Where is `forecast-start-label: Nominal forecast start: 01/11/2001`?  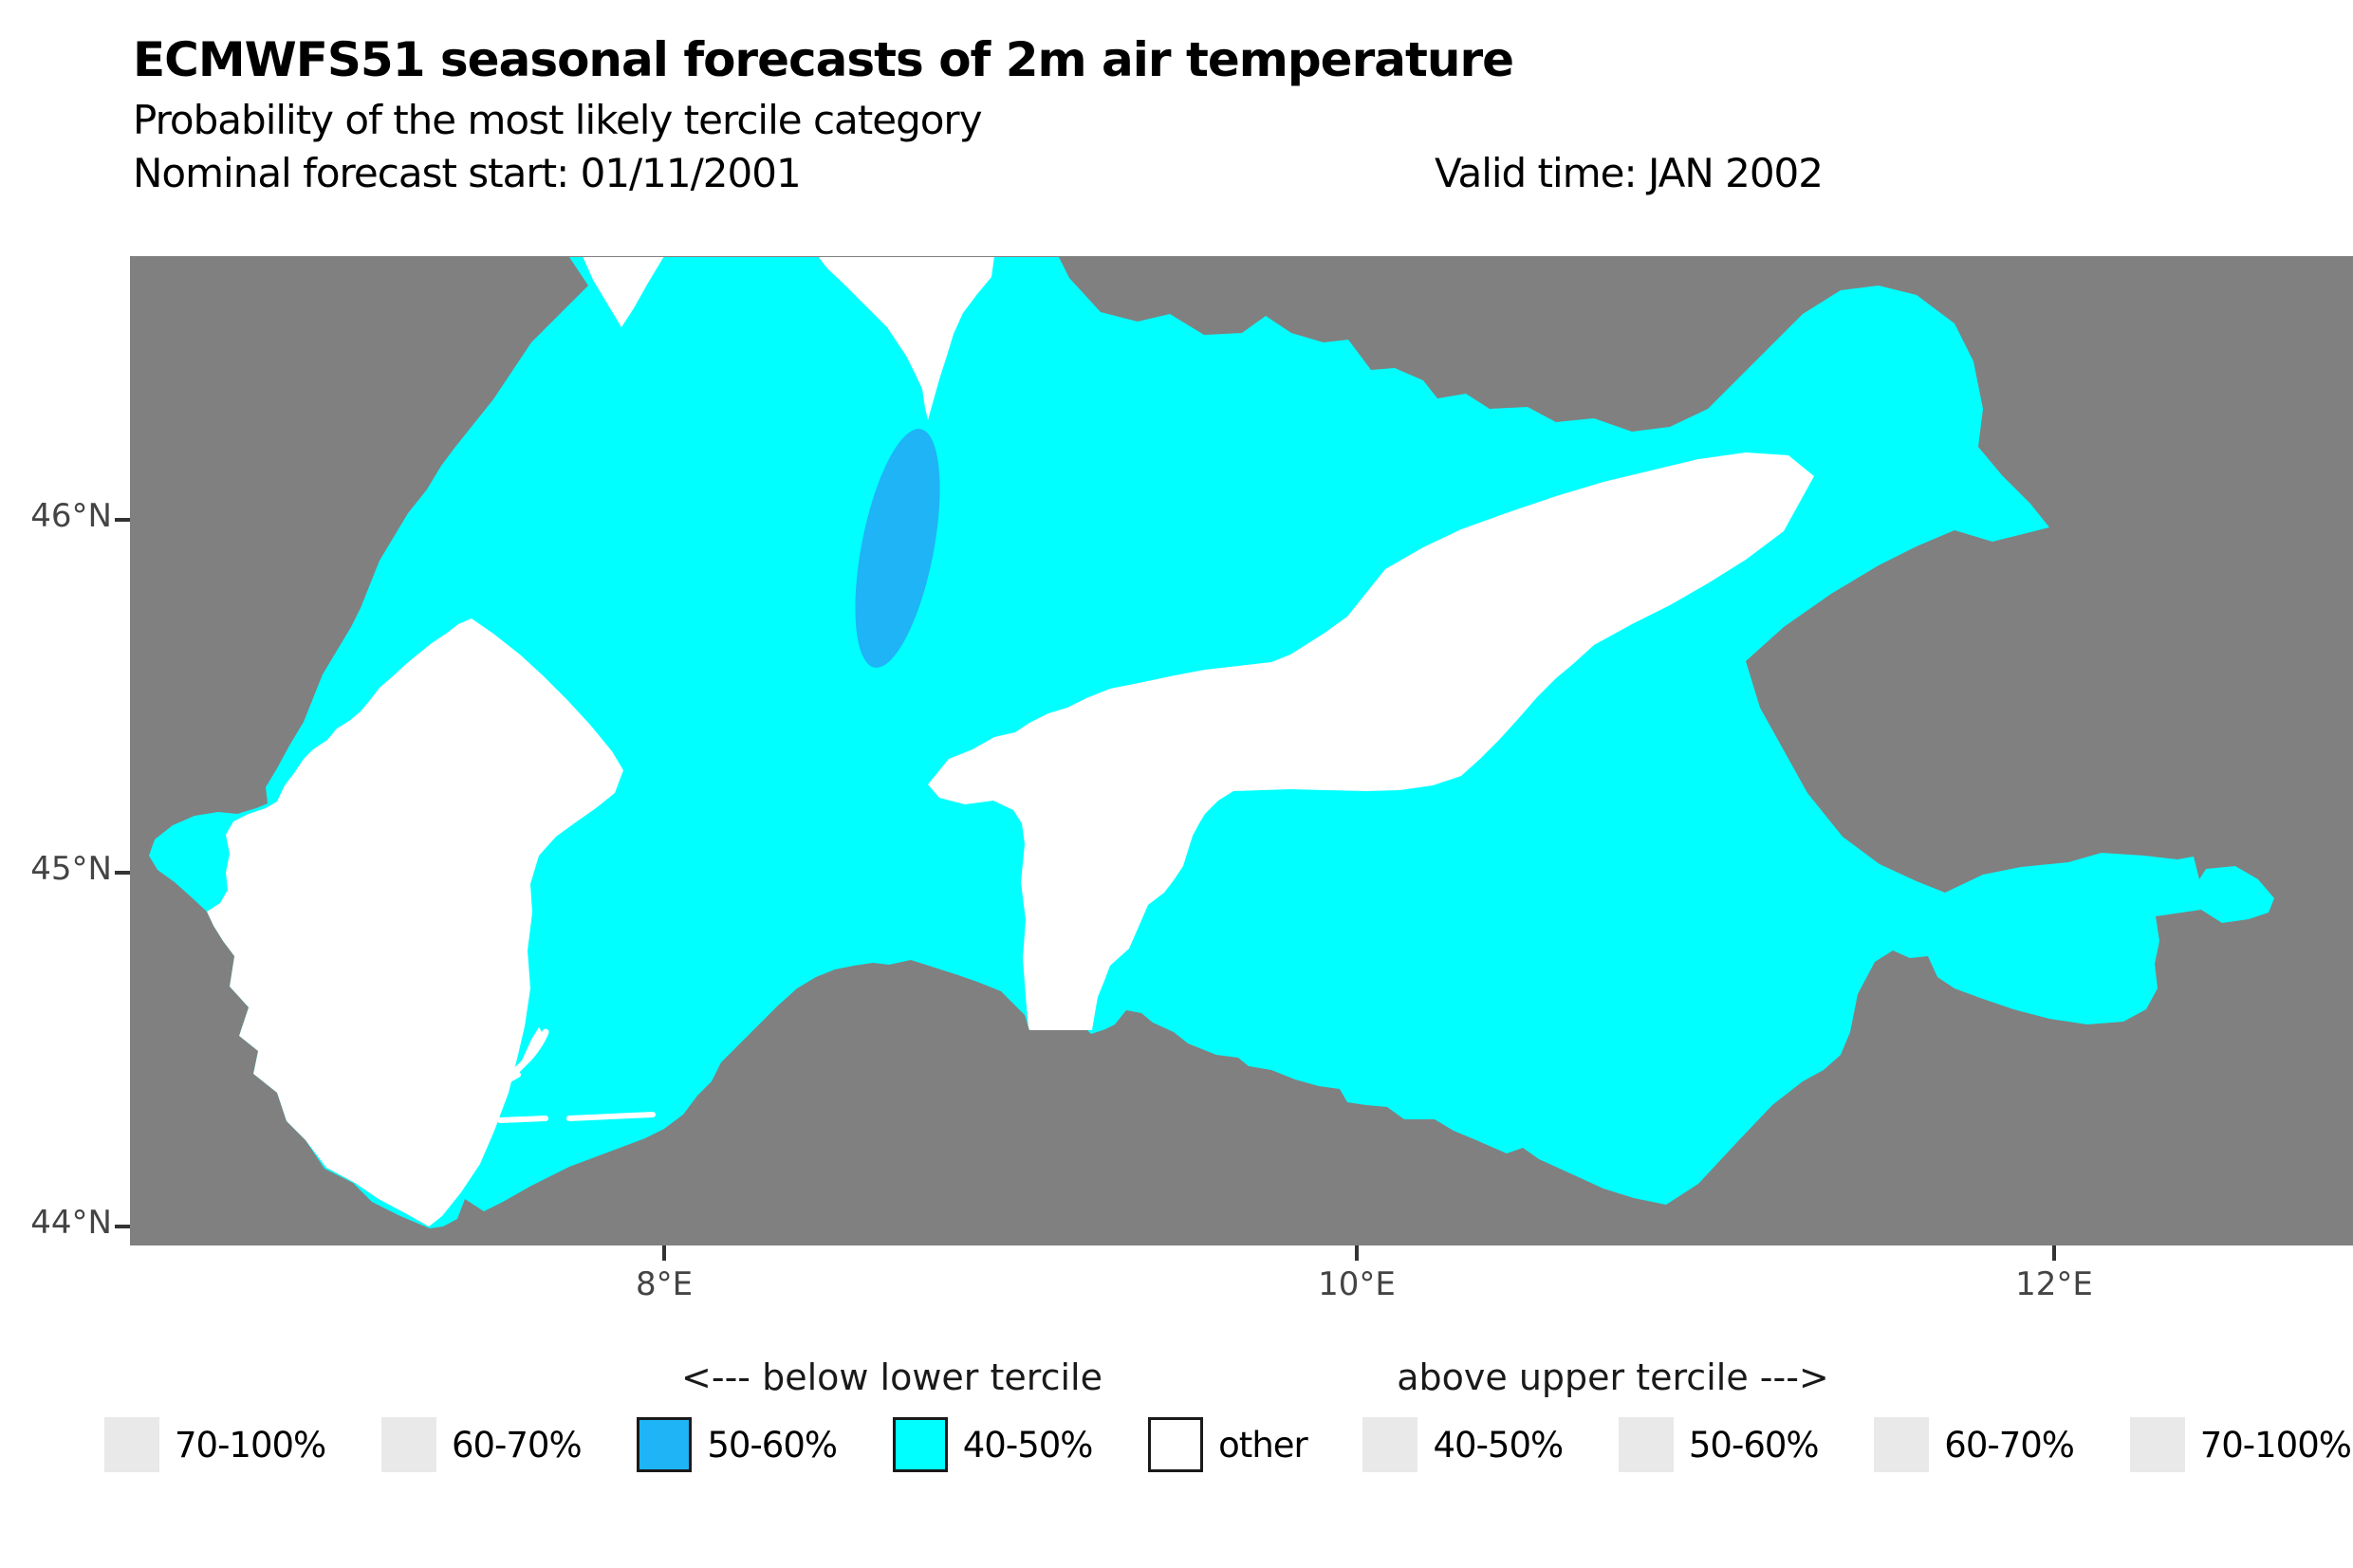 forecast-start-label: Nominal forecast start: 01/11/2001 is located at coordinates (467, 173).